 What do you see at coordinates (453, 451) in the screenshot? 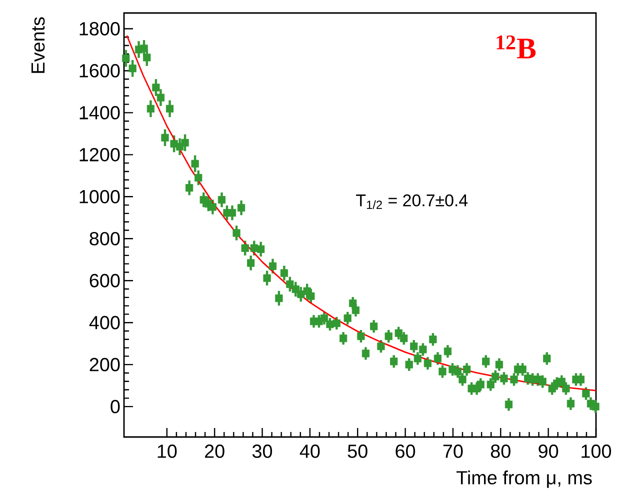
I see `x-tick-label: 70` at bounding box center [453, 451].